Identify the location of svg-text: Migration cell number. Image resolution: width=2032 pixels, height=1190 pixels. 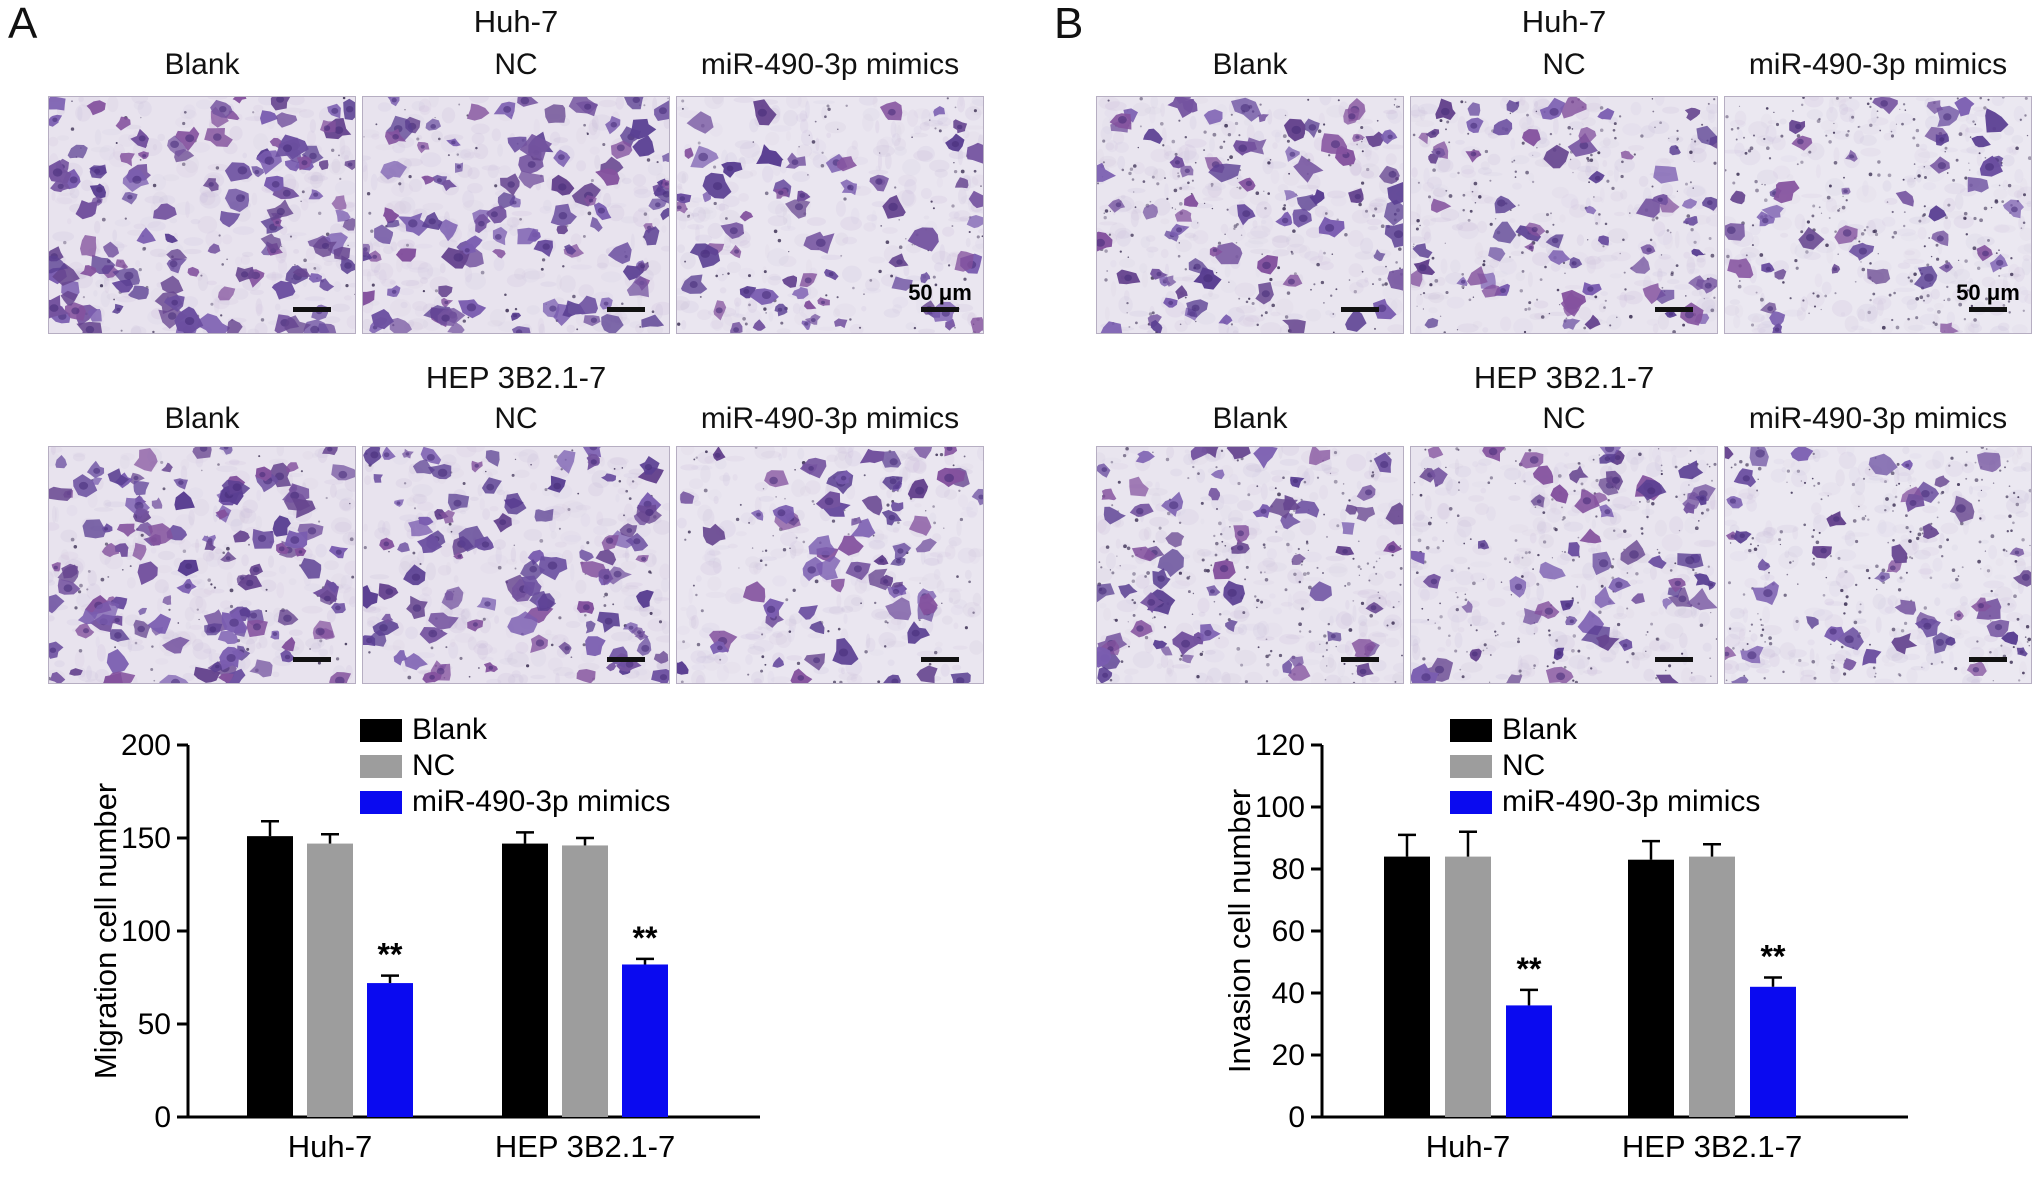
(105, 931).